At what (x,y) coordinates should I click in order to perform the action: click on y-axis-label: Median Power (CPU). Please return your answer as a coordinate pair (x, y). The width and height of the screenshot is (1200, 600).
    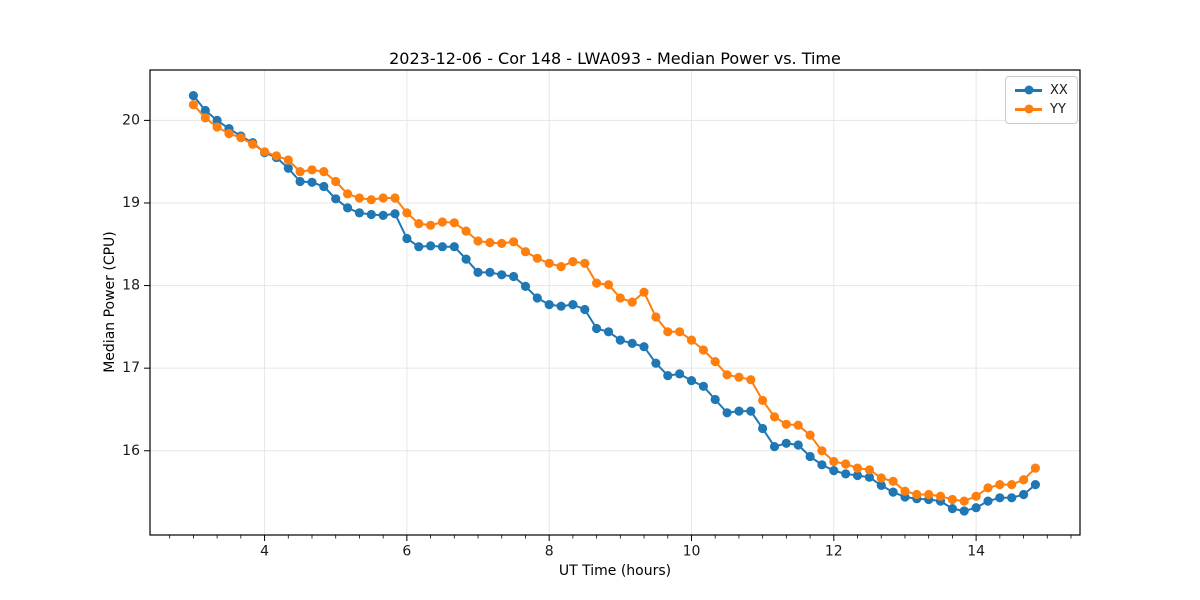
    Looking at the image, I should click on (110, 302).